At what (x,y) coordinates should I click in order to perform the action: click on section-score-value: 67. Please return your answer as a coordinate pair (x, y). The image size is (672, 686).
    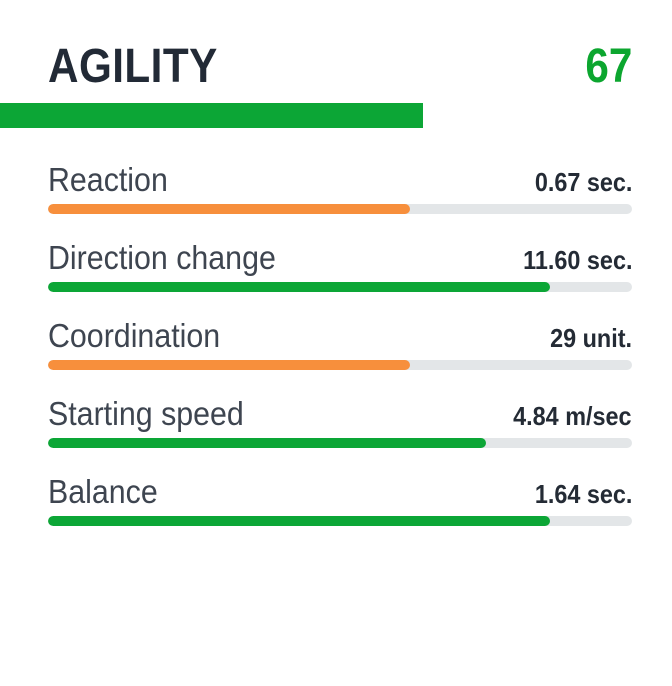
    Looking at the image, I should click on (608, 66).